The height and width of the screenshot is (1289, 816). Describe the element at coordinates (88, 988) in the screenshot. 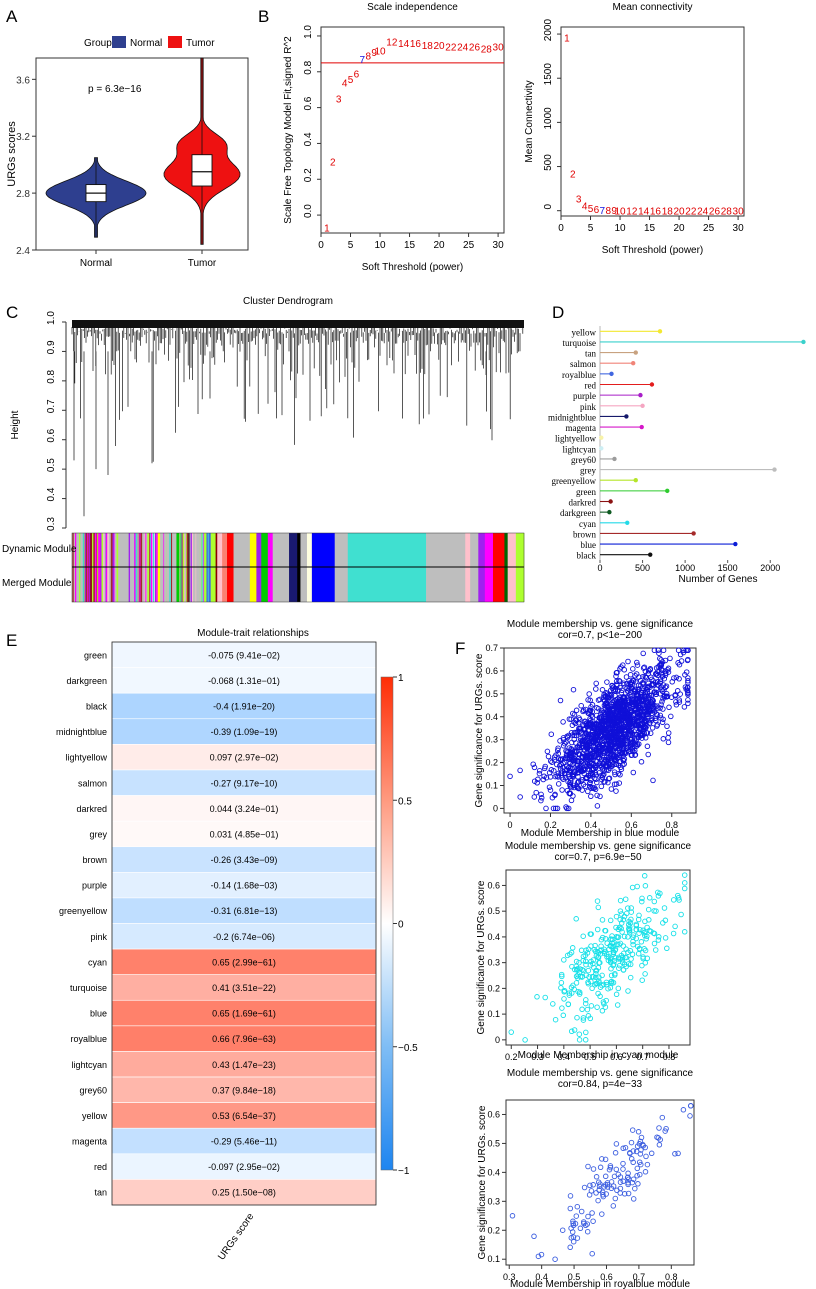

I see `row-label-turquoise: turquoise` at that location.